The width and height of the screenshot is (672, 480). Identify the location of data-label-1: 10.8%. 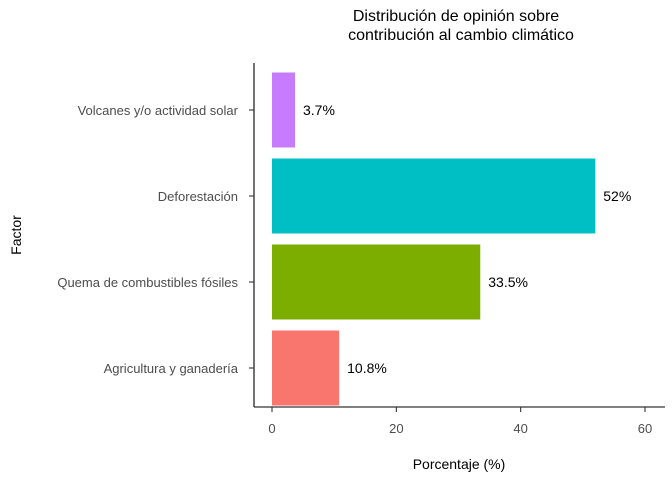
(367, 368).